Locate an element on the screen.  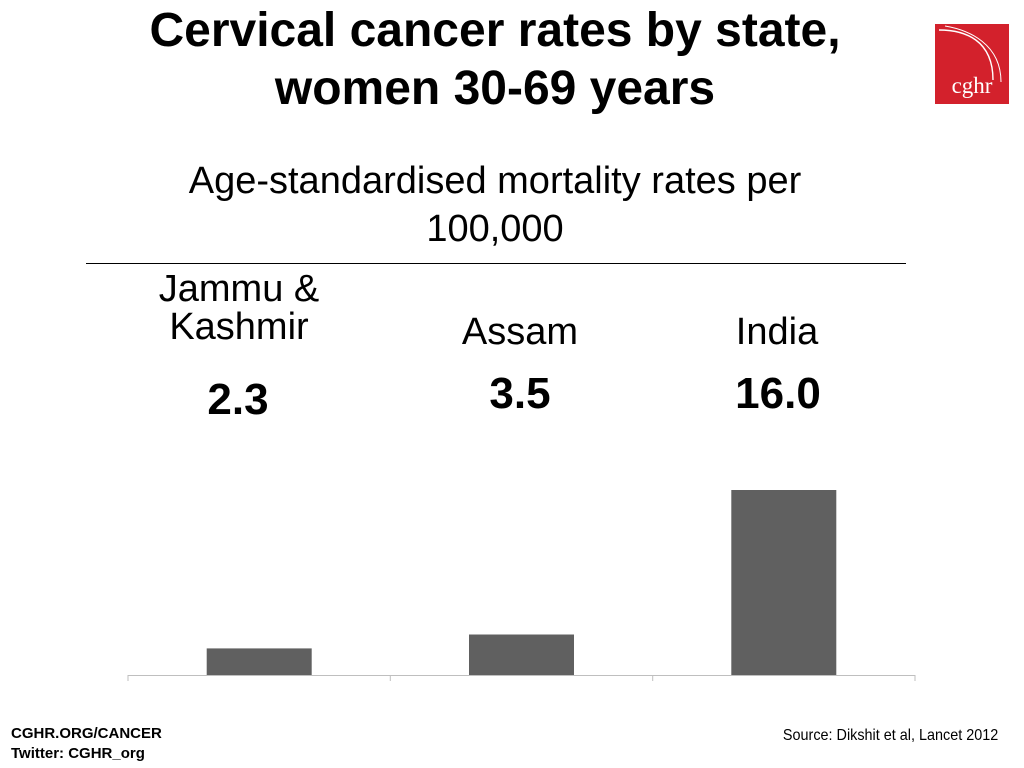
logo-text: cghr is located at coordinates (972, 85).